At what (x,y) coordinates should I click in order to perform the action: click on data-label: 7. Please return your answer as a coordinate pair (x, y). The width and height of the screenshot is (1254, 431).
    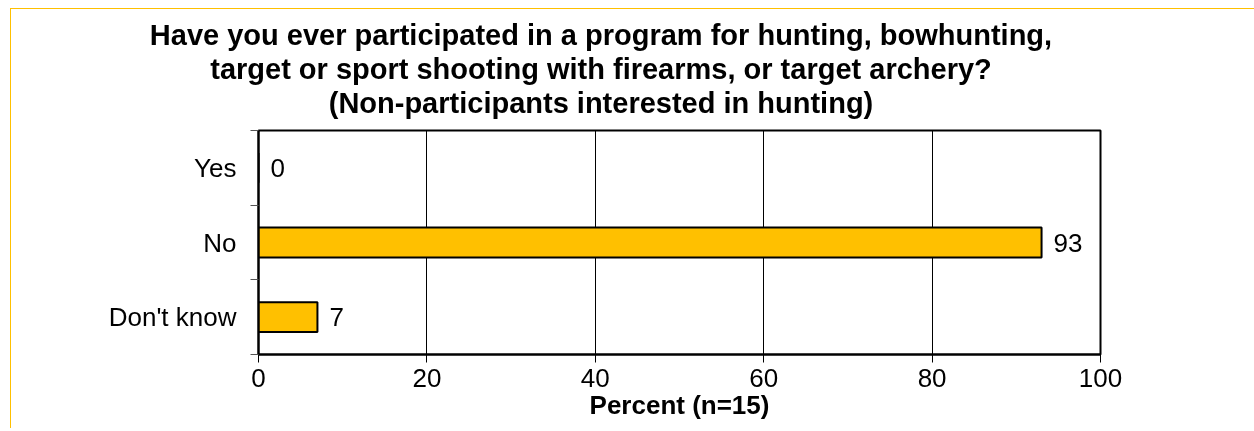
    Looking at the image, I should click on (336, 317).